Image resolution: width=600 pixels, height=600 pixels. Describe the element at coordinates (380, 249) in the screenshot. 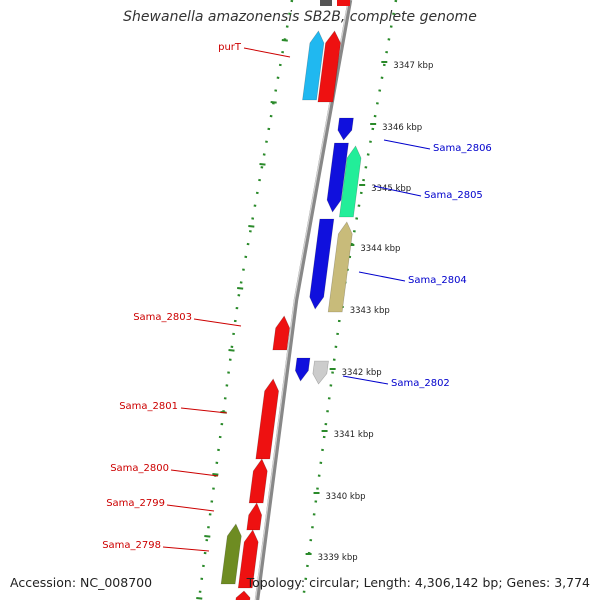

I see `tick-label: 3344 kbp` at that location.